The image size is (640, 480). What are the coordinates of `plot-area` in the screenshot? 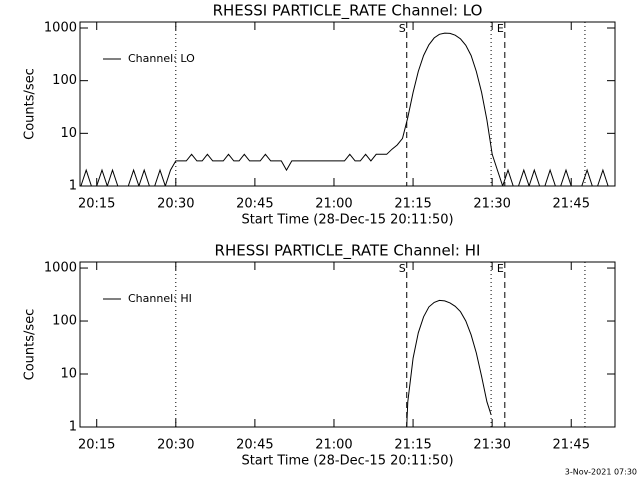 It's located at (449, 363).